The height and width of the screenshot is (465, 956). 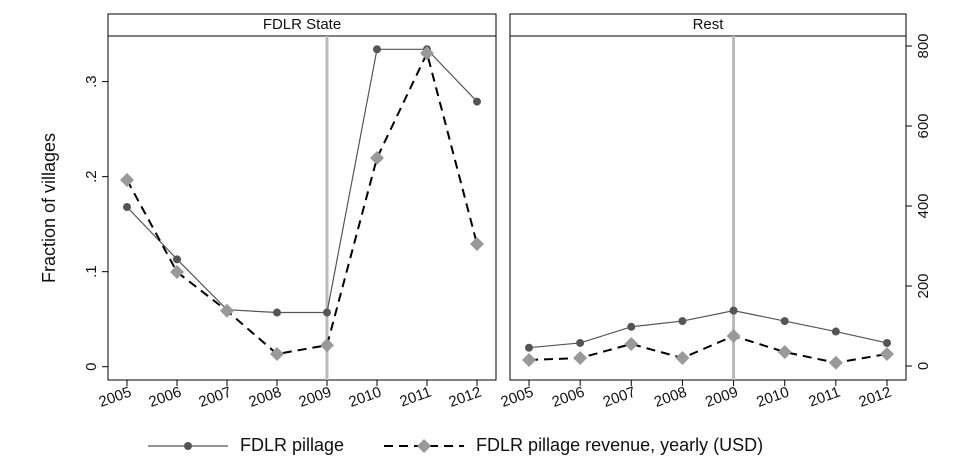 I want to click on y2-tick-label: 200, so click(x=923, y=285).